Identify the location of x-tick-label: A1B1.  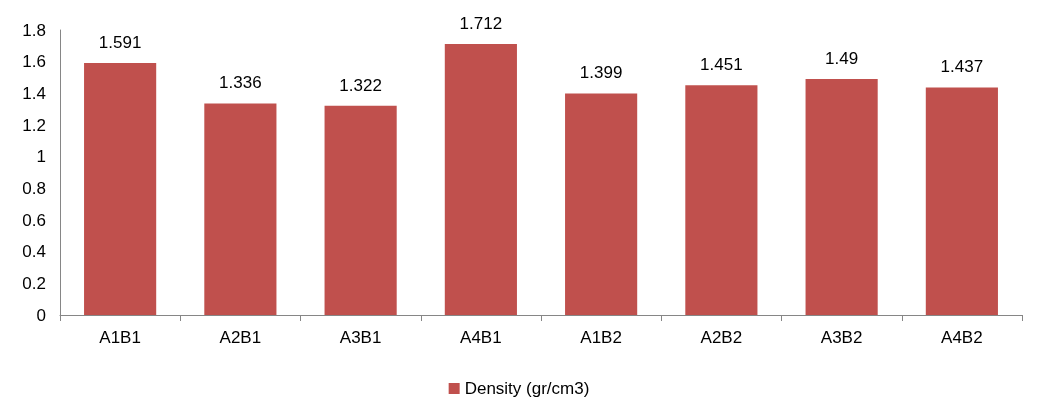
(120, 337).